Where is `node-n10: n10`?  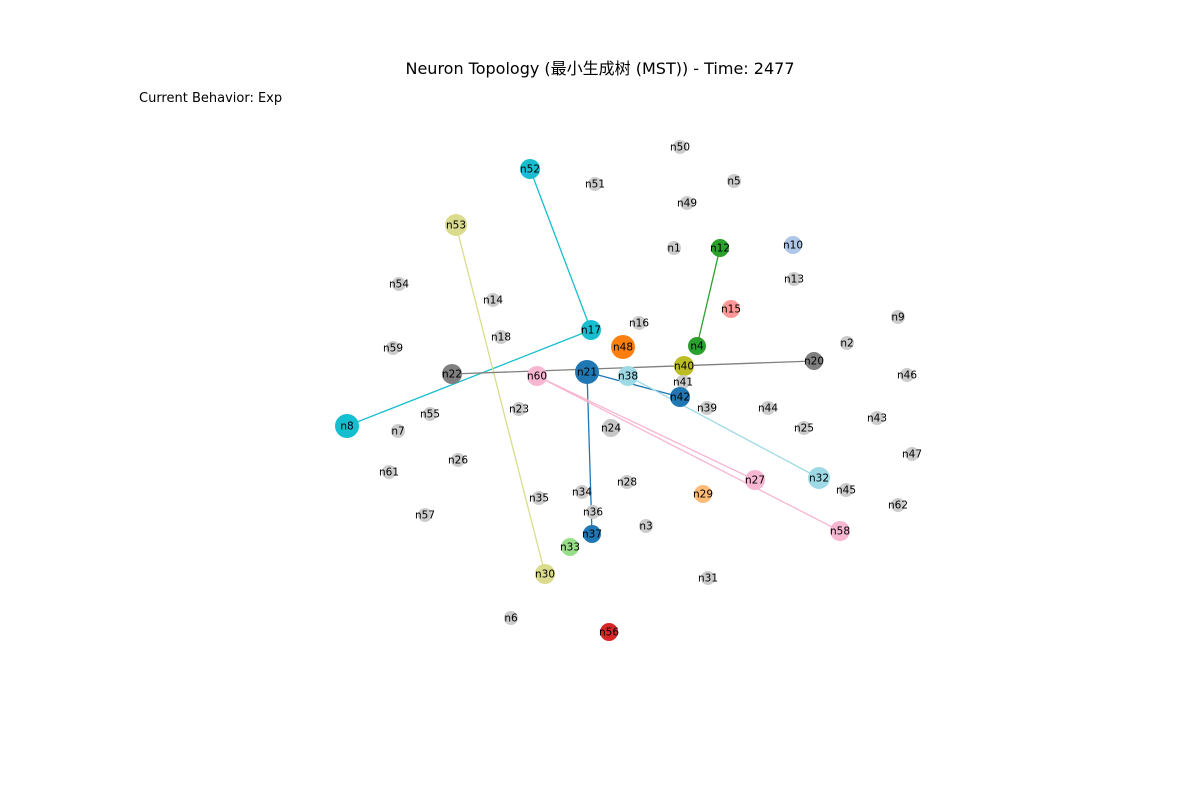
node-n10: n10 is located at coordinates (793, 245).